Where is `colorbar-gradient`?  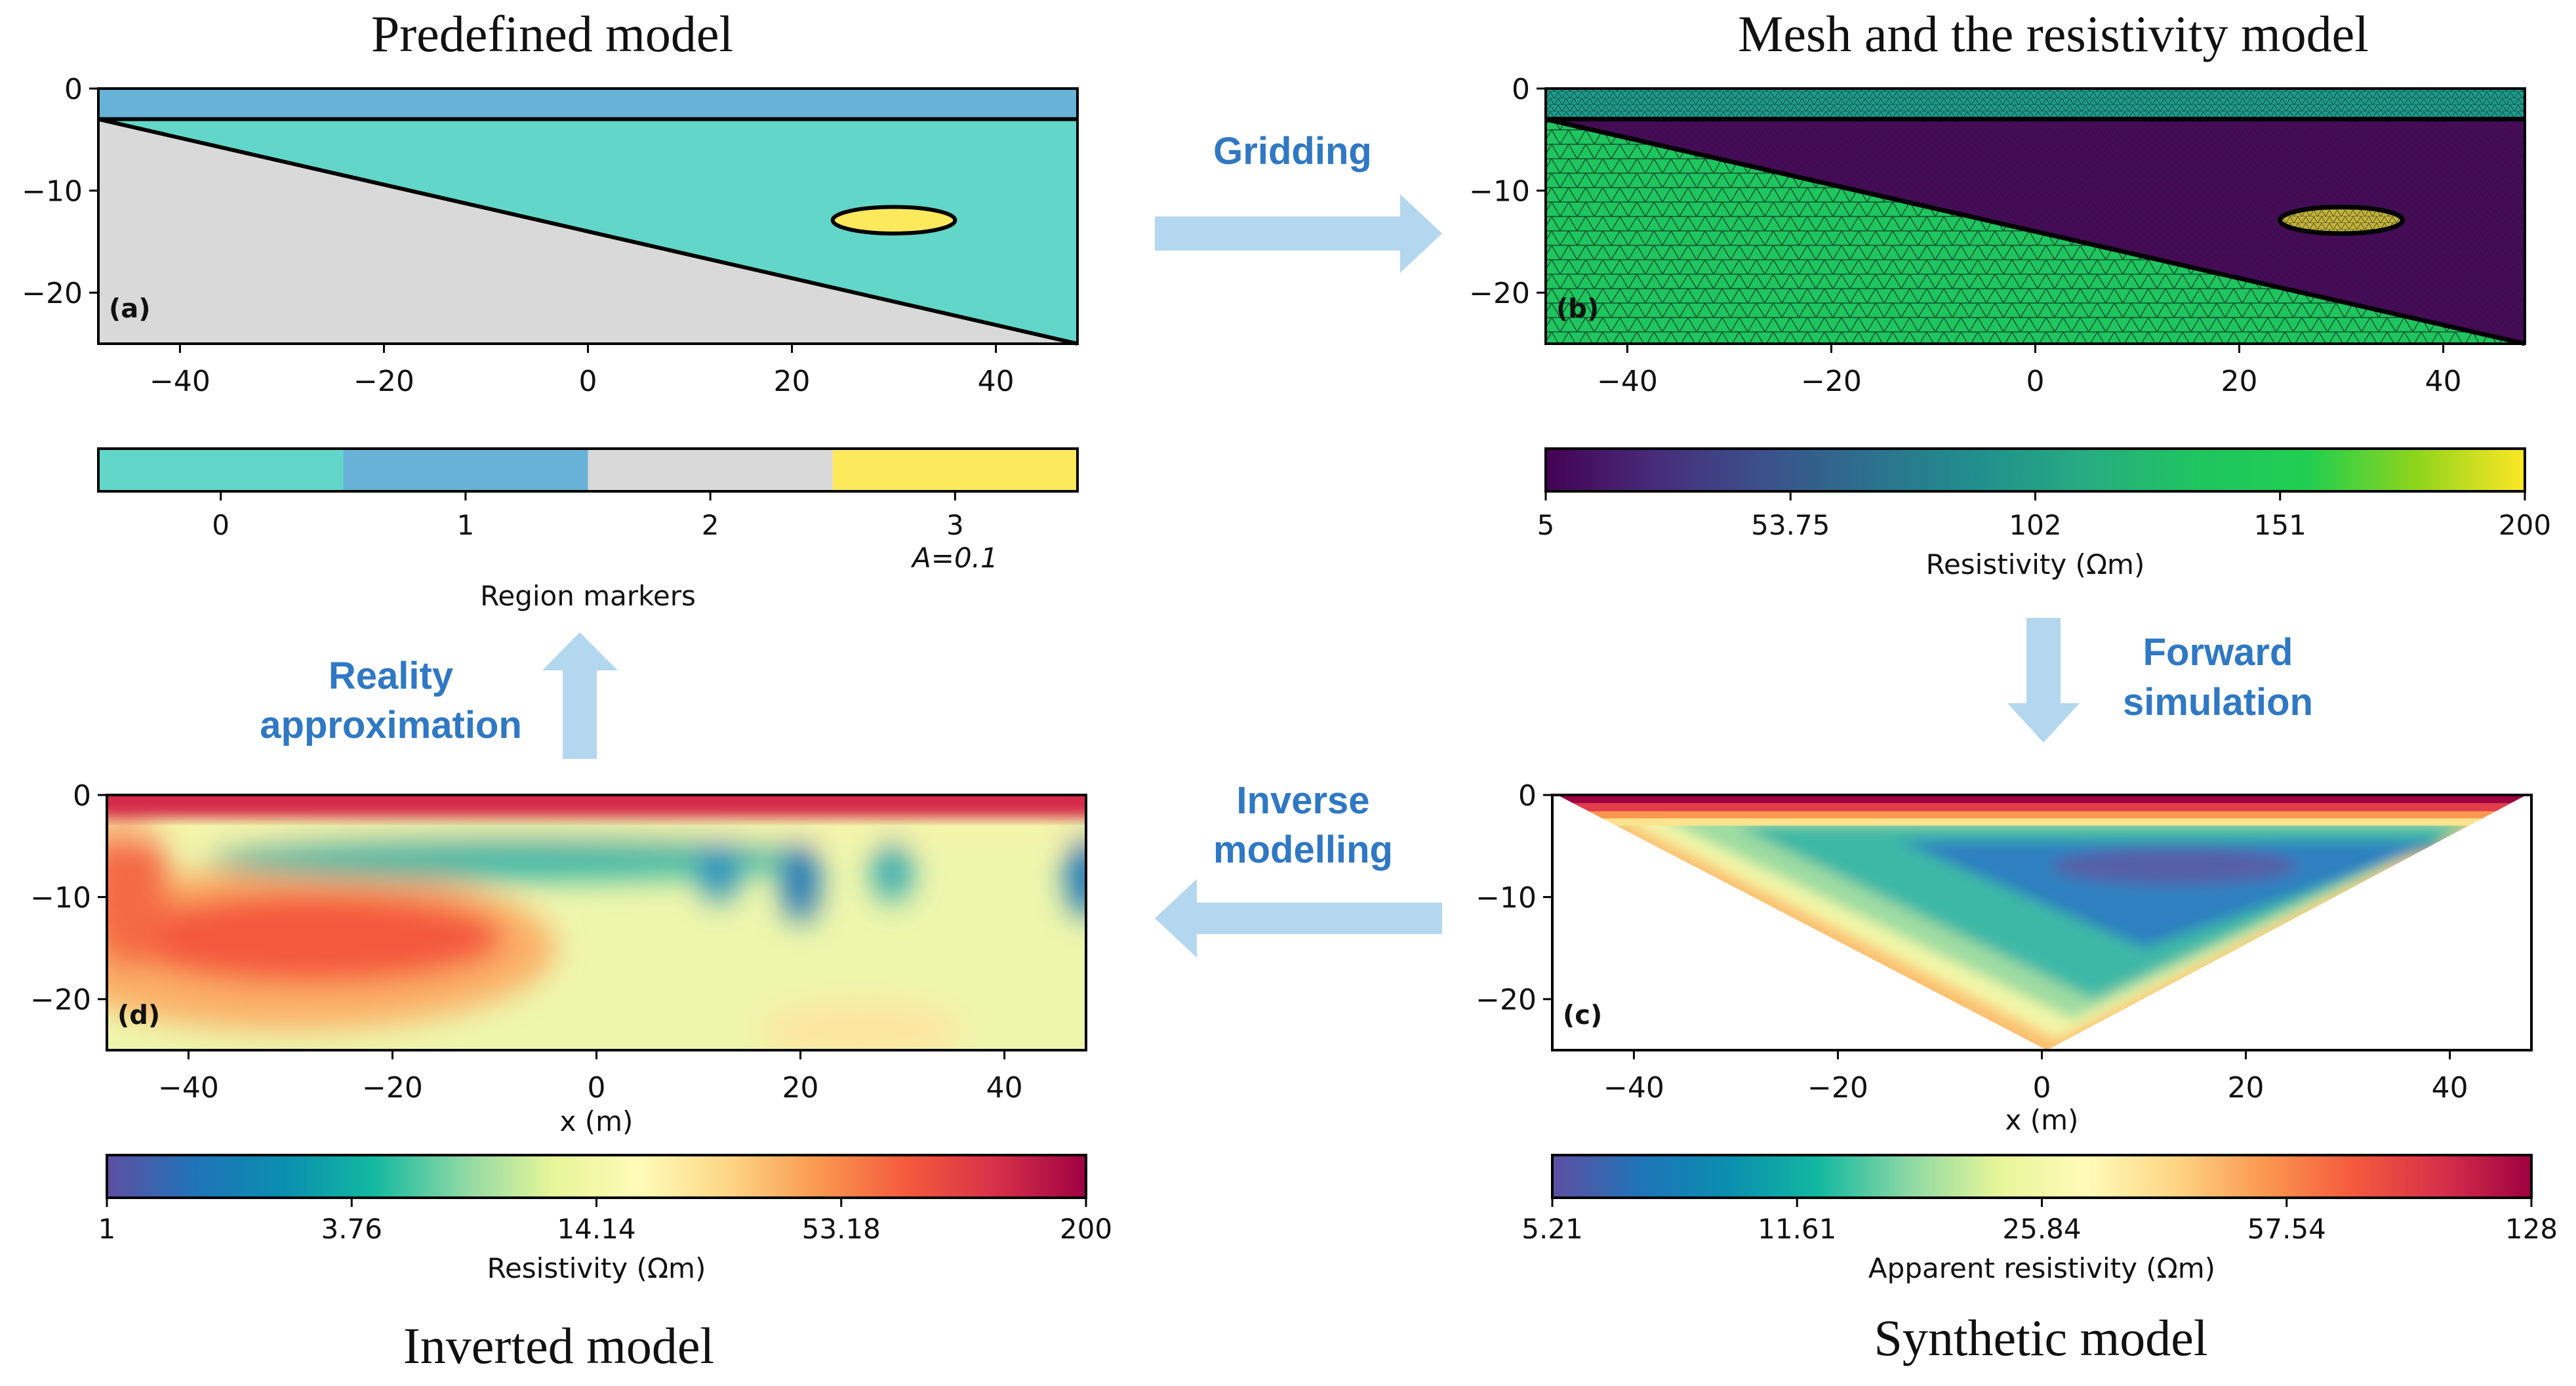
colorbar-gradient is located at coordinates (2041, 1176).